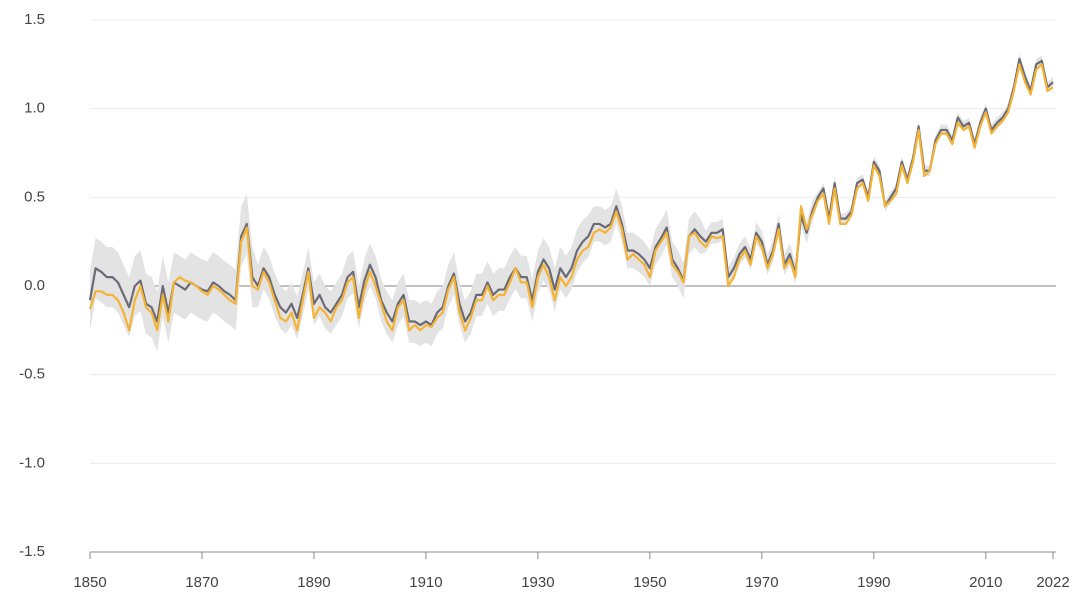 The height and width of the screenshot is (597, 1083). Describe the element at coordinates (34, 19) in the screenshot. I see `y-tick-label: 1.5` at that location.